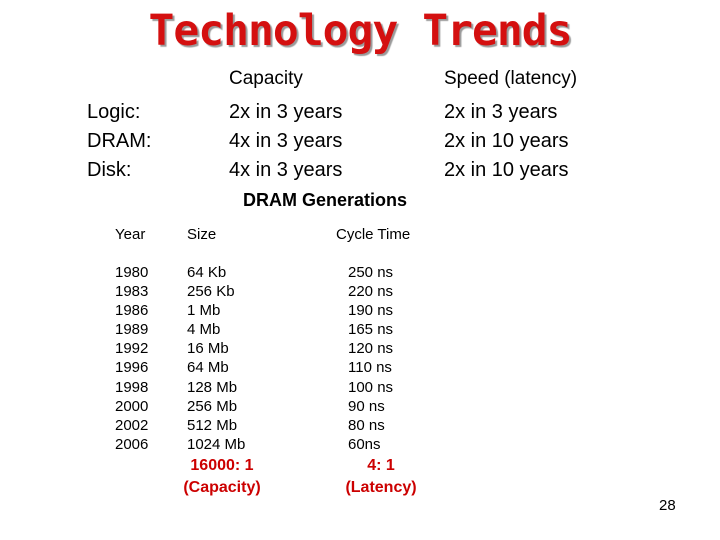 The height and width of the screenshot is (540, 720). I want to click on size-cell: 512 Mb, so click(212, 425).